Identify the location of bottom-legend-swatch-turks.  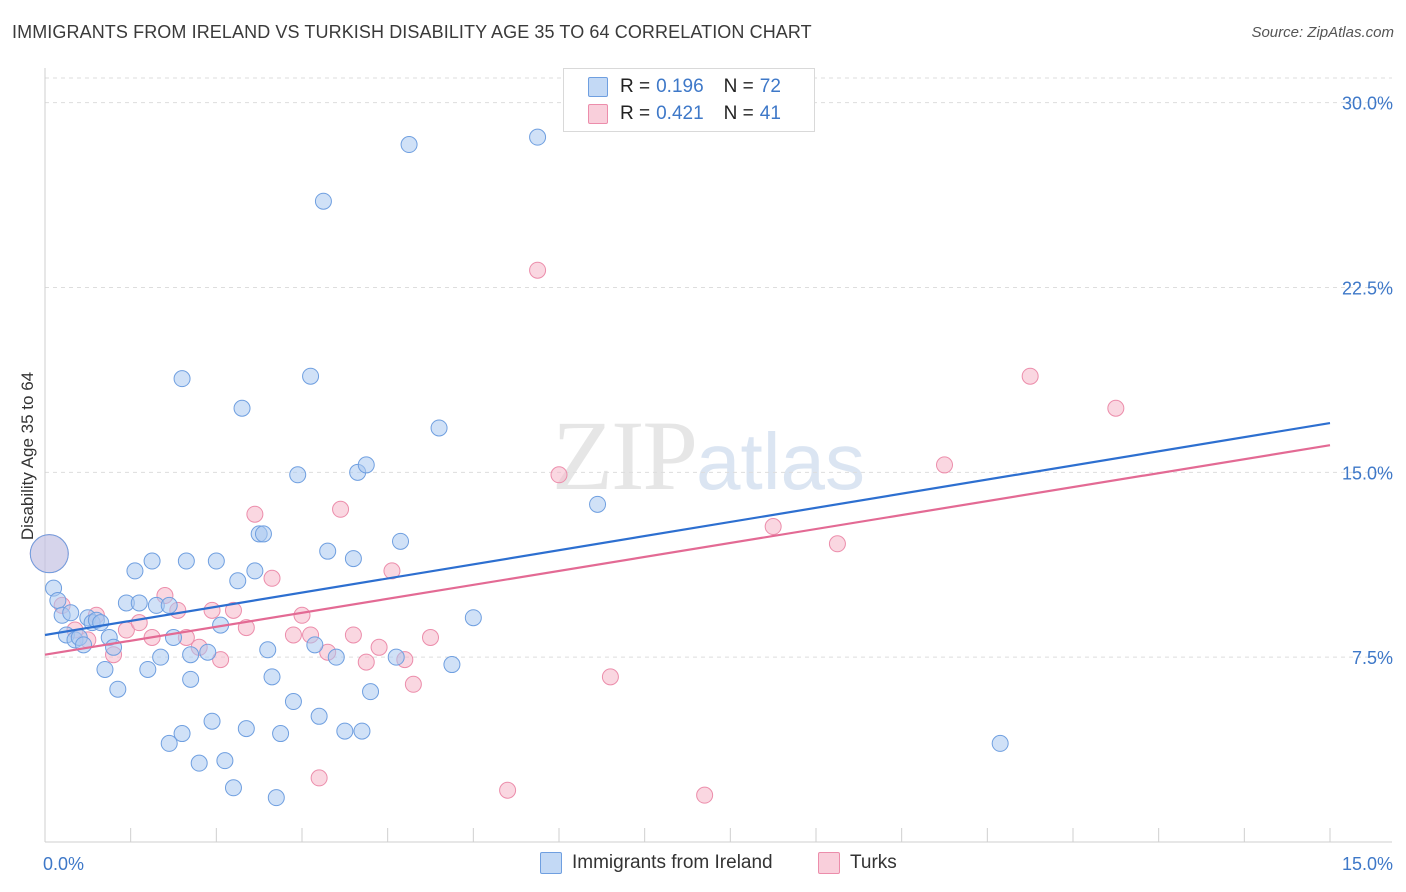
(829, 863).